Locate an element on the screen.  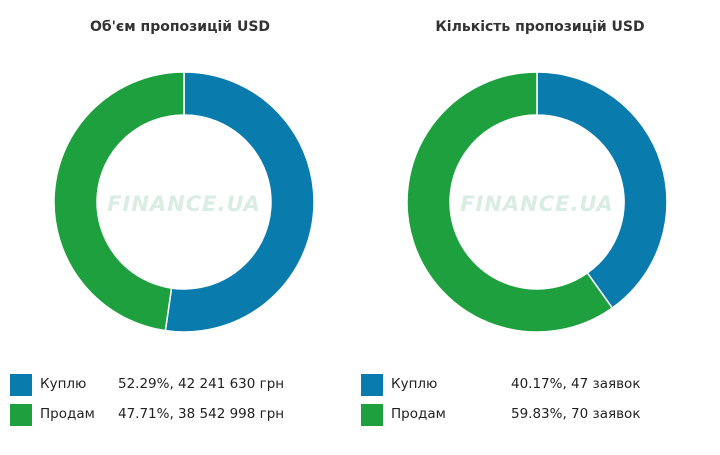
legend-item-sell: Продам 59.83%, 70 заявок is located at coordinates (531, 415).